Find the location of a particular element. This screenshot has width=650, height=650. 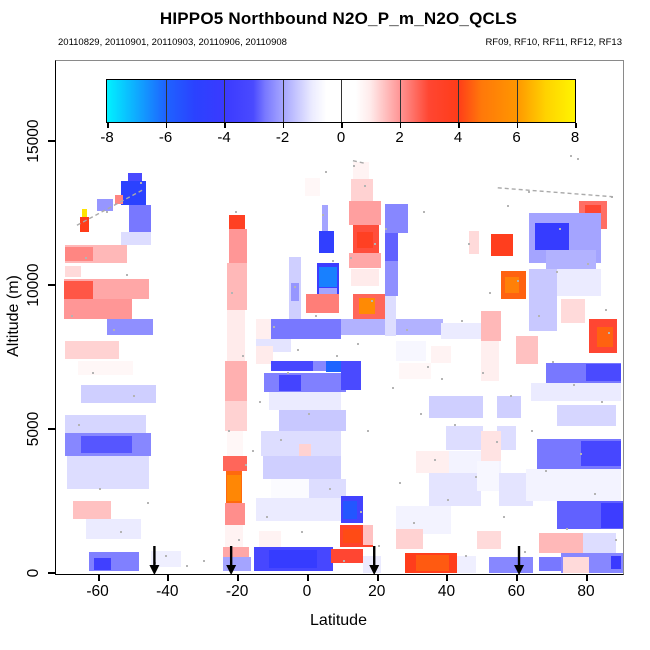

colorbar-legend: -8 -6 -4 -2 0 2 4 6 8 is located at coordinates (339, 112).